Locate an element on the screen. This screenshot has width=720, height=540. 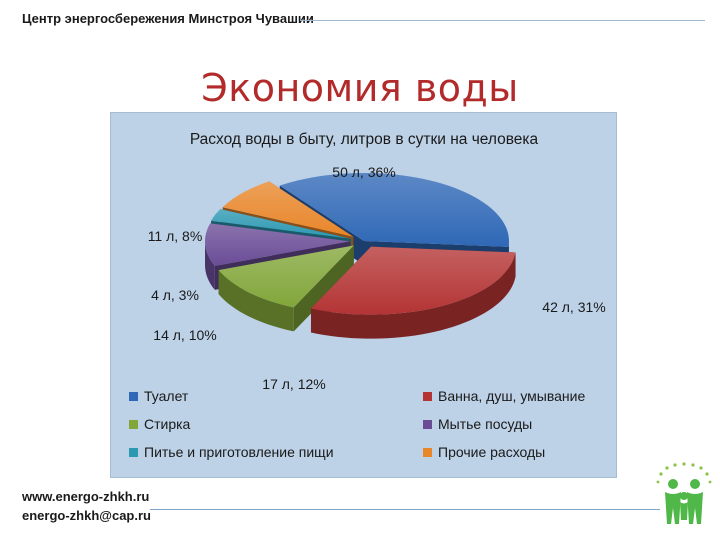
legend-item: Прочие расходы is located at coordinates (484, 452).